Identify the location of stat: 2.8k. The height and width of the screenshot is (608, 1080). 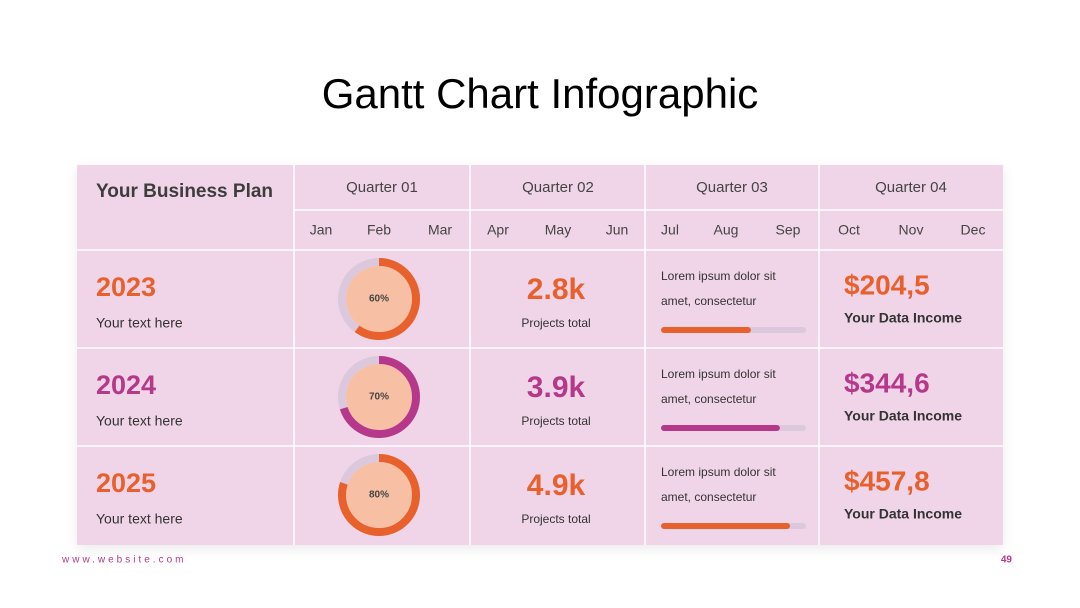
(556, 289).